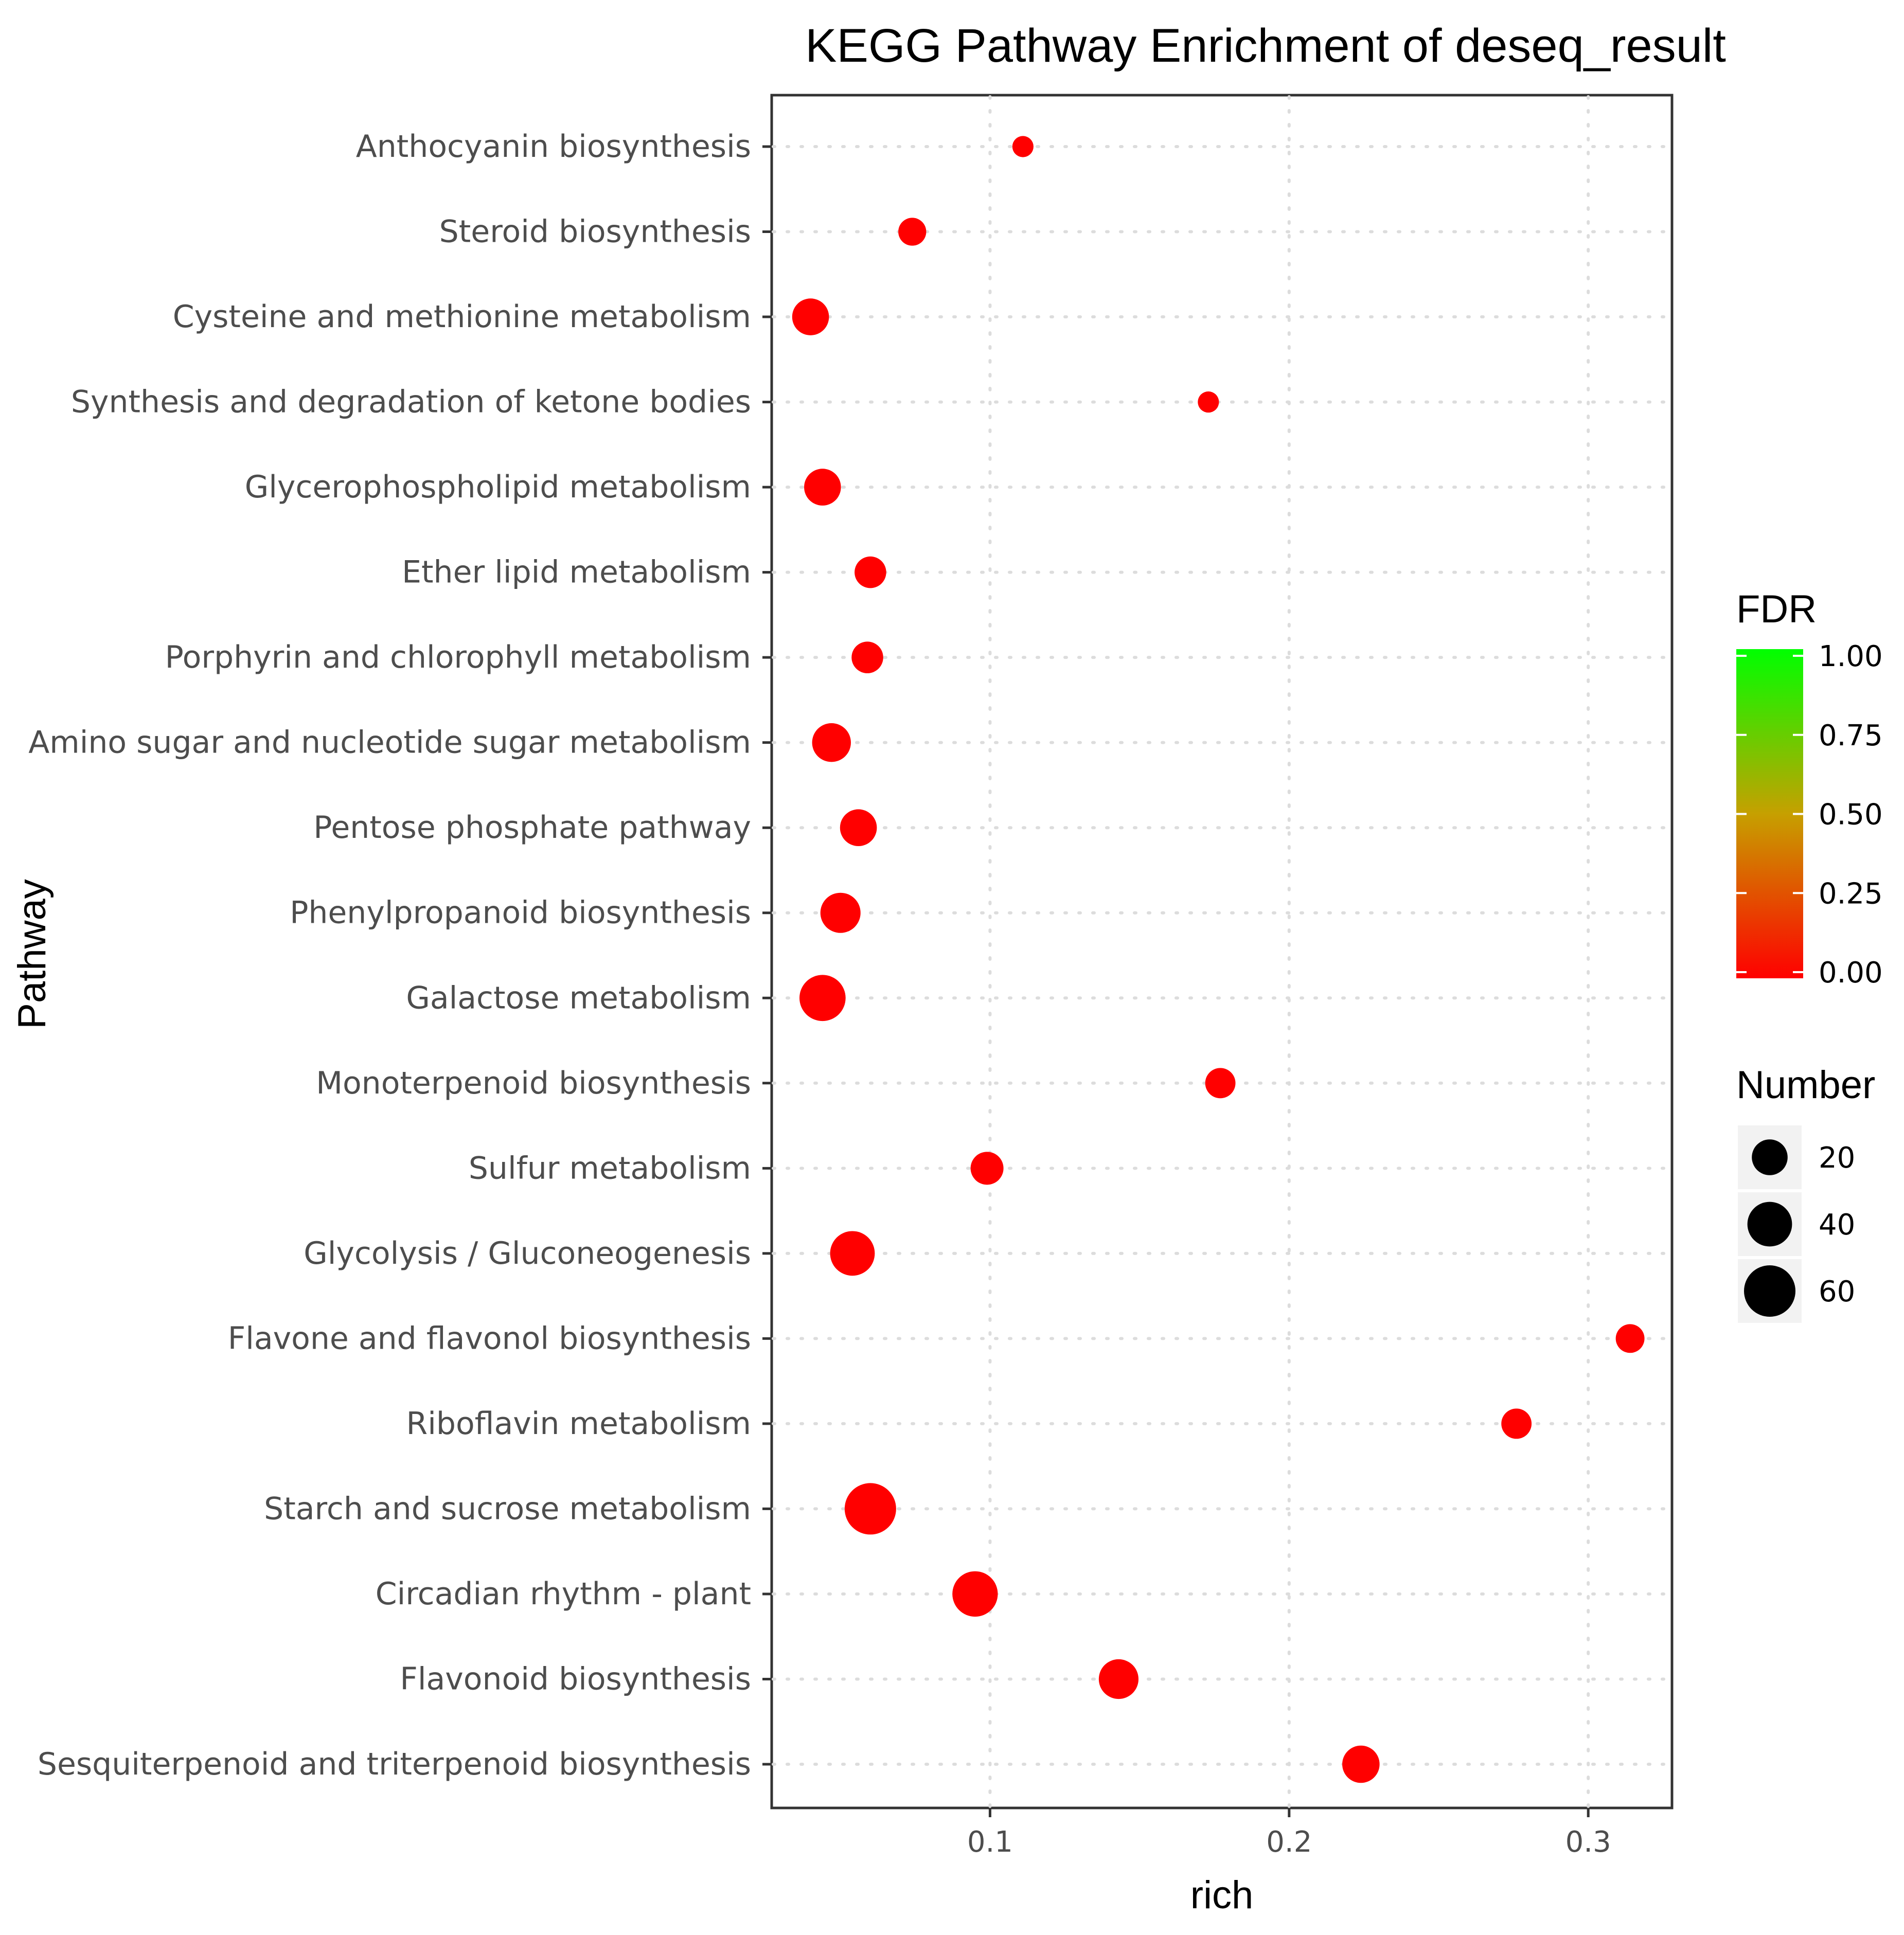 This screenshot has width=1904, height=1935. I want to click on fdr-tick-label: 0.75, so click(1851, 735).